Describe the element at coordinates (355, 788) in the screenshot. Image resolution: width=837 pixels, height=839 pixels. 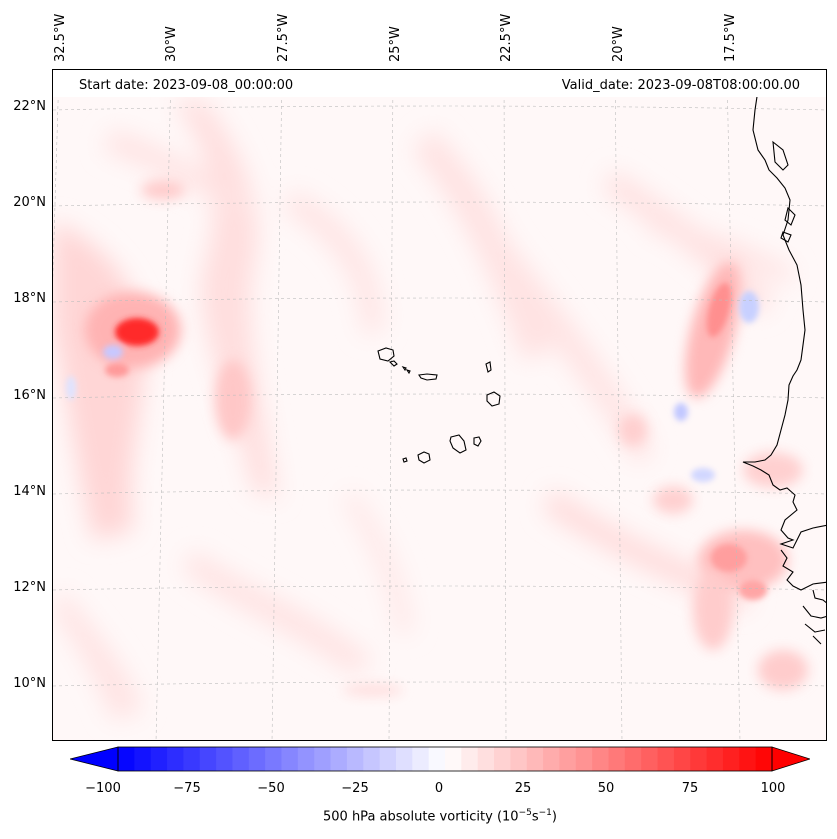
I see `colorbar-tick-neg25: −25` at that location.